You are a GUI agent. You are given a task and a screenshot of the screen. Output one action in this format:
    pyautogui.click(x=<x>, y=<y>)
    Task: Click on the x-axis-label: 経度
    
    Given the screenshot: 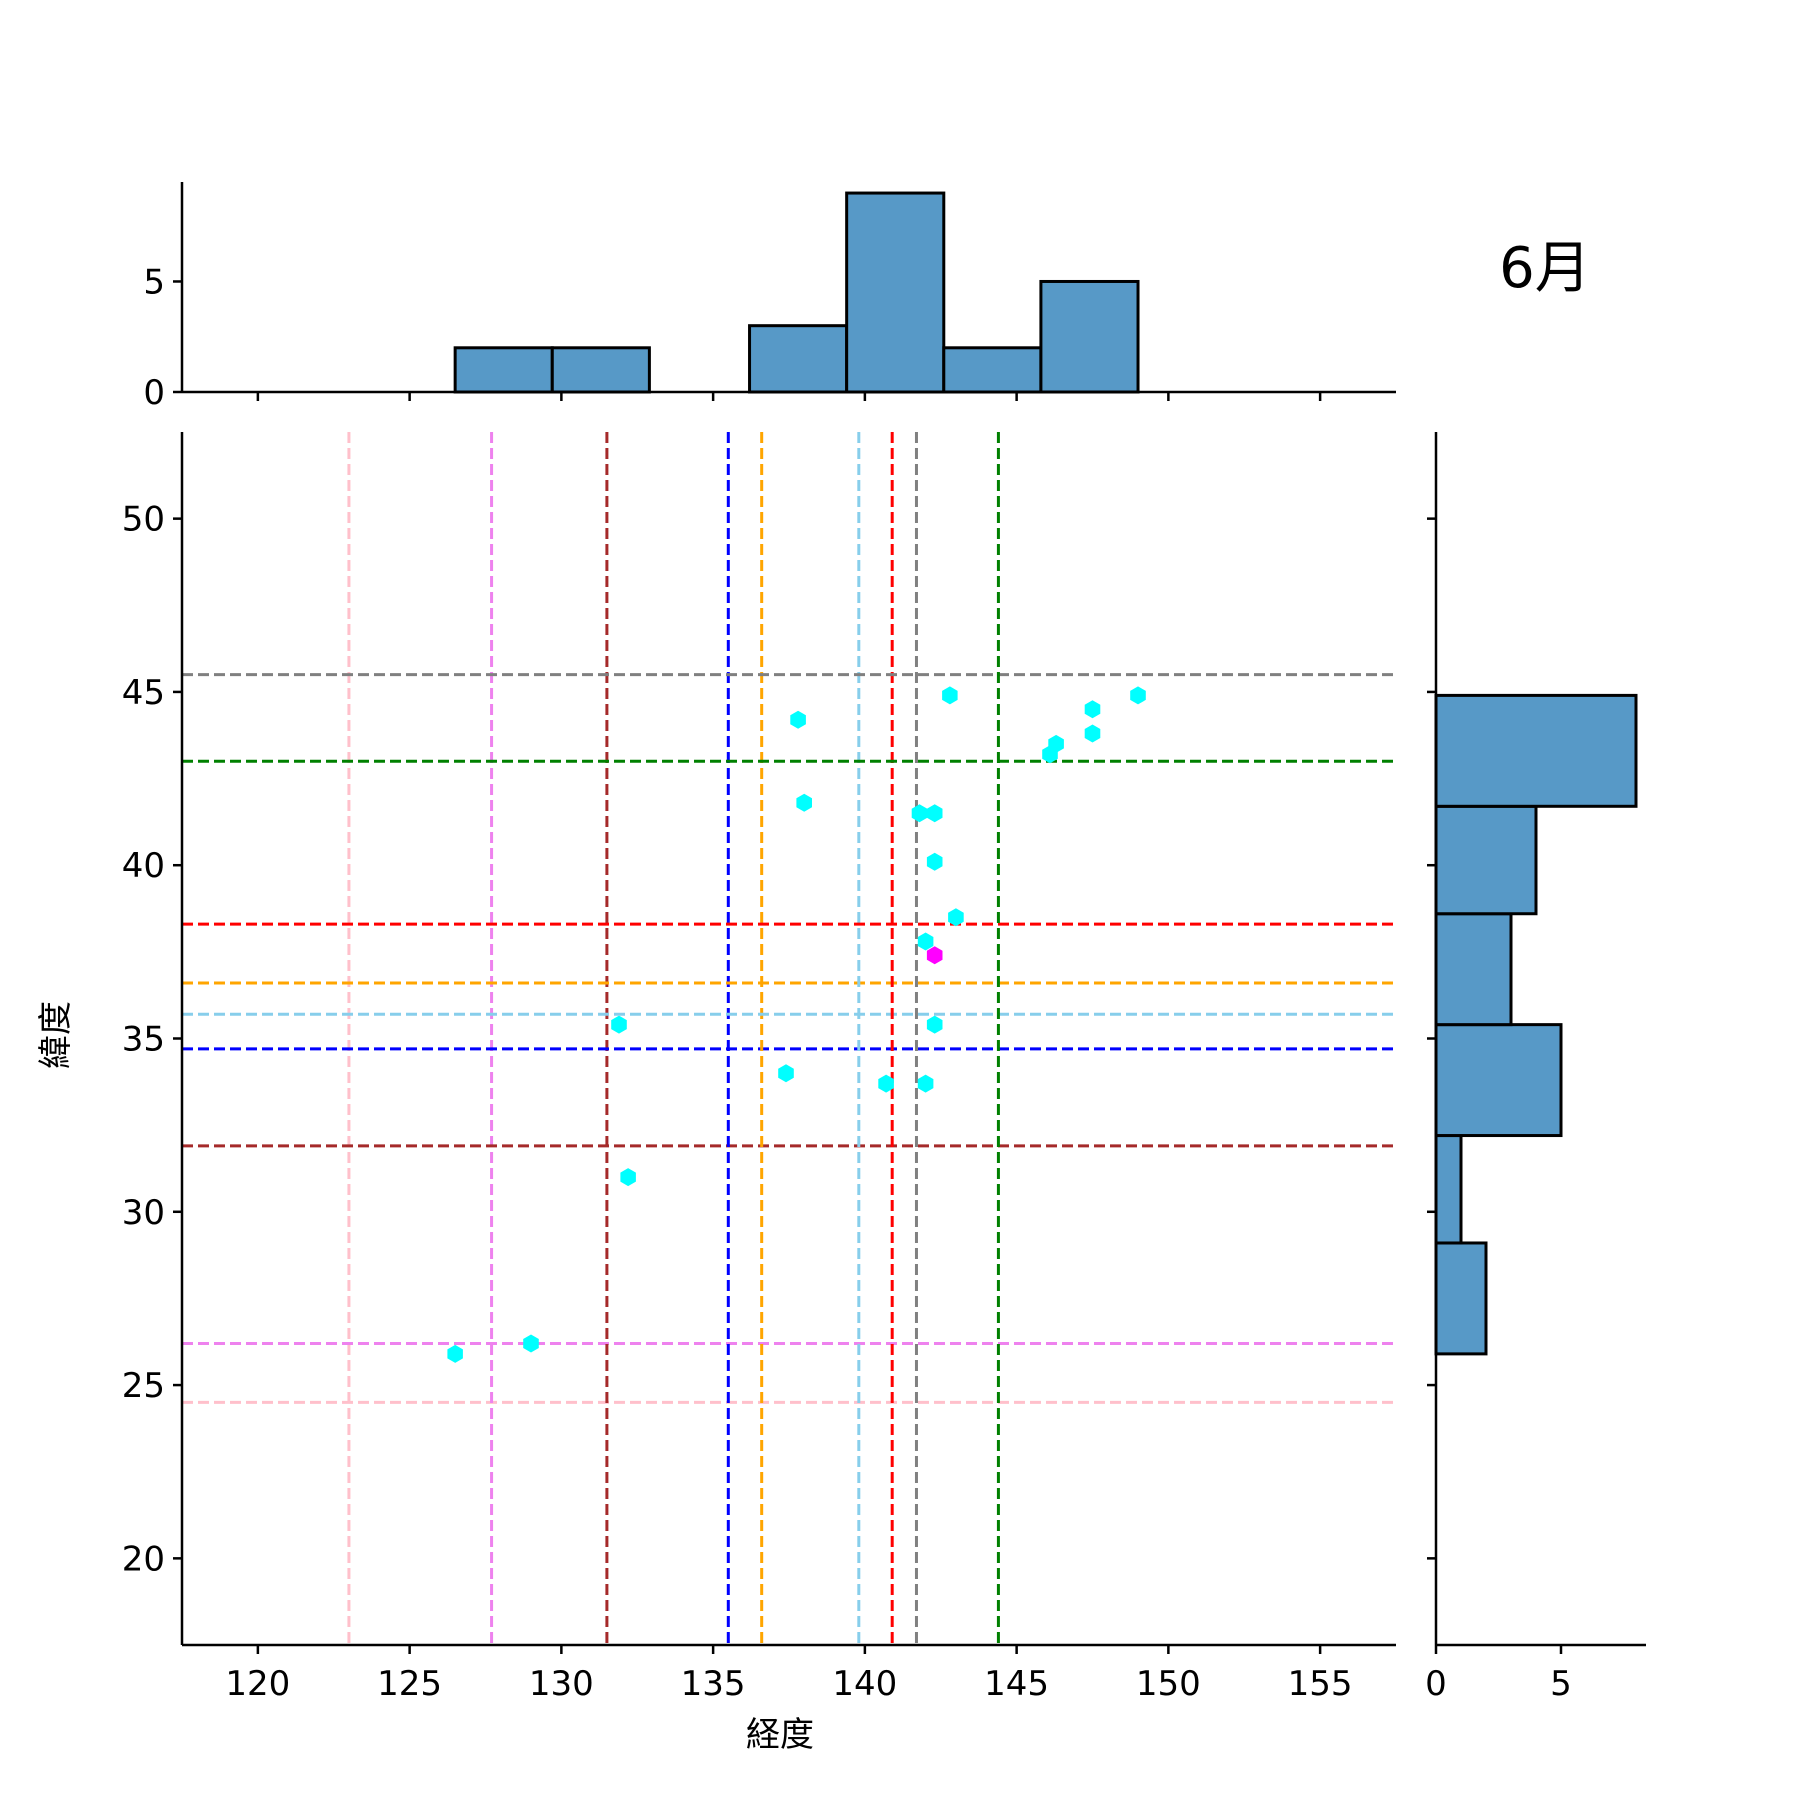 What is the action you would take?
    pyautogui.click(x=780, y=1735)
    